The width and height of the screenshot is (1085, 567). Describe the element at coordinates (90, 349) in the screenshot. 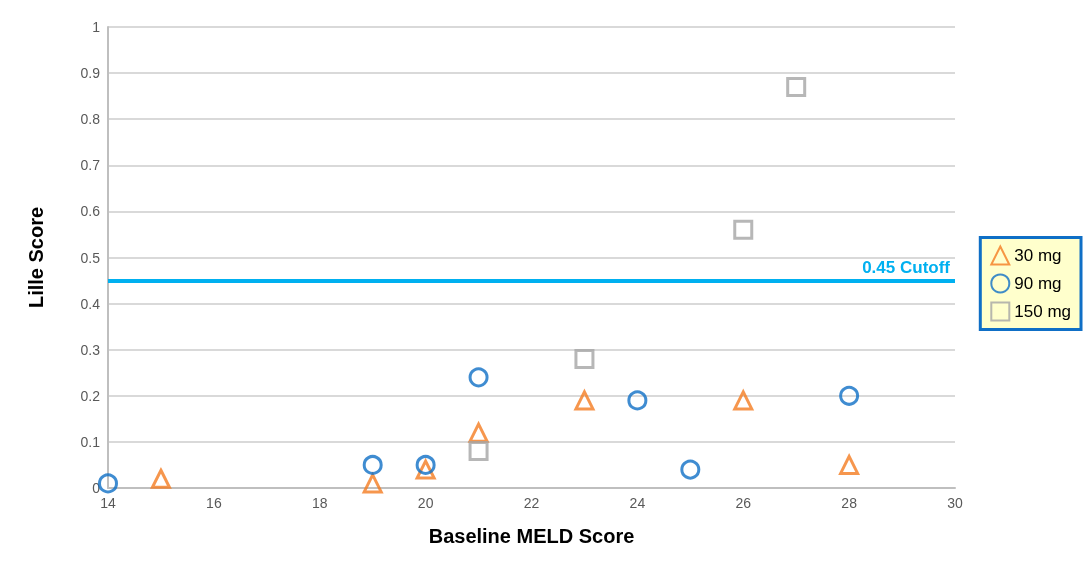

I see `y-tick-label: 0.3` at that location.